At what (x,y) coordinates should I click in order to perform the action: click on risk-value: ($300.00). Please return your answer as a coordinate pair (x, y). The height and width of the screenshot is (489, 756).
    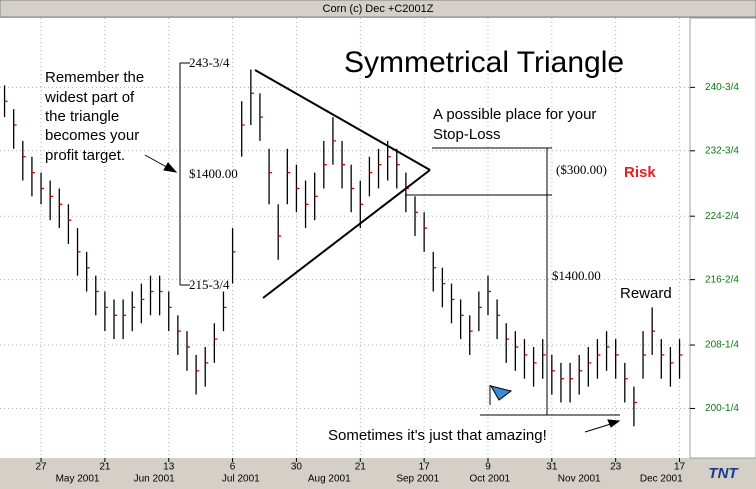
    Looking at the image, I should click on (581, 169).